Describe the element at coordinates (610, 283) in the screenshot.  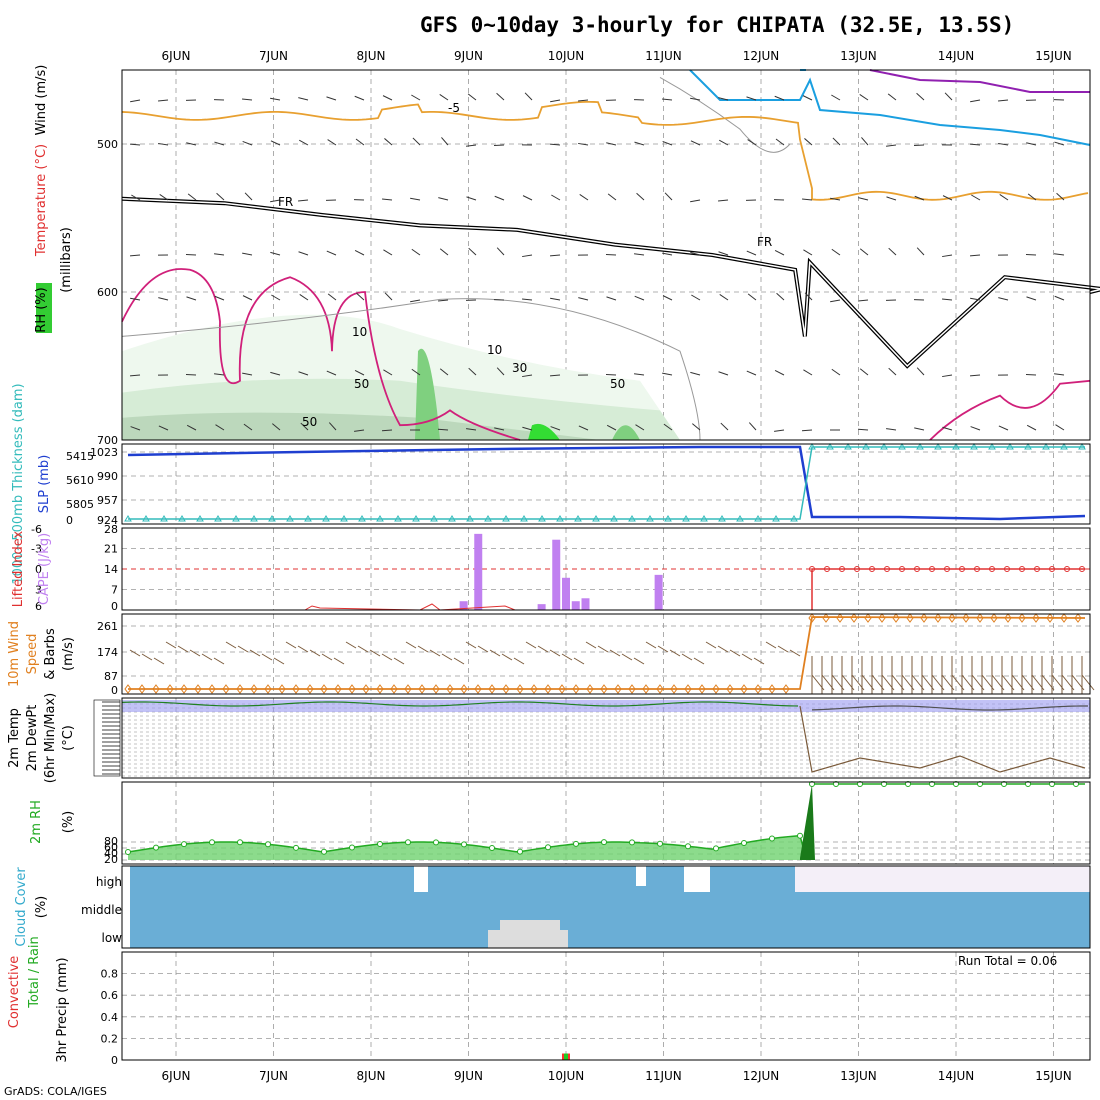
I see `fr-line` at that location.